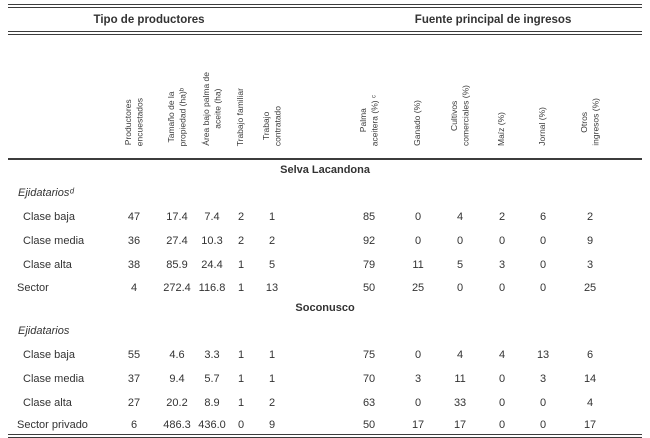 This screenshot has height=438, width=650. Describe the element at coordinates (271, 125) in the screenshot. I see `column-header-label: Trabajo contratado` at that location.